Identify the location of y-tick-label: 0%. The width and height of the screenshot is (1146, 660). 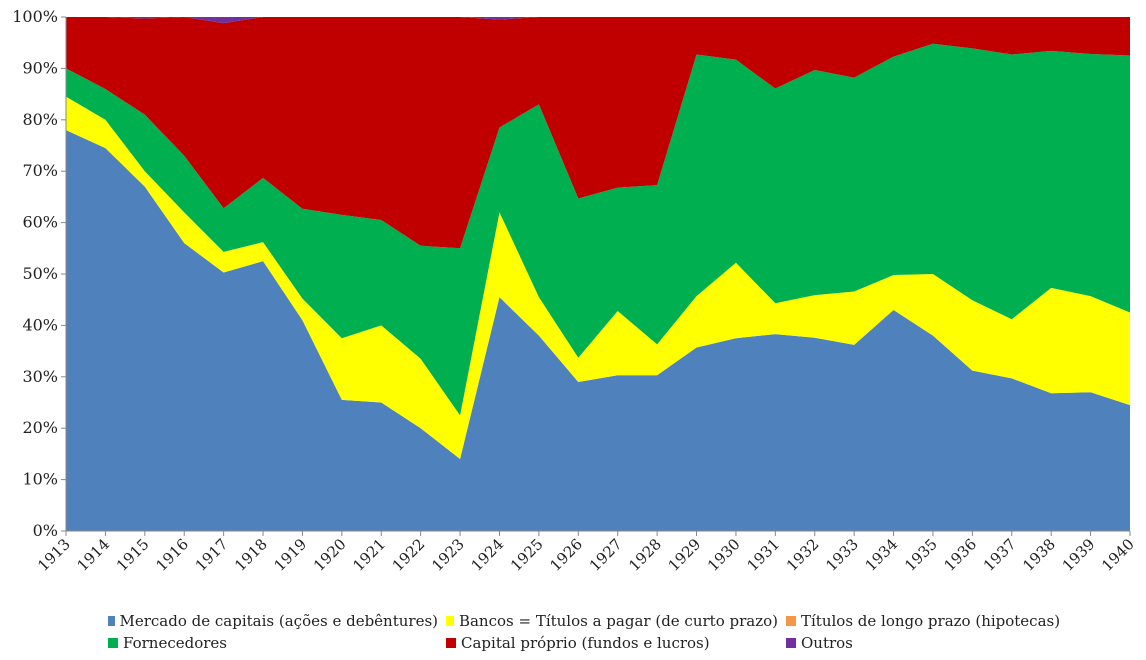
(45, 530).